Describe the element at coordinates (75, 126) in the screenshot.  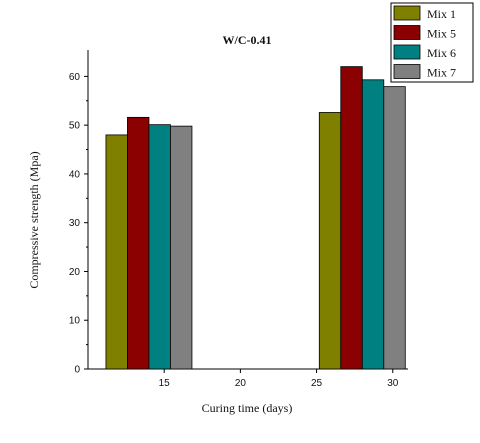
I see `y-tick-label: 50` at that location.